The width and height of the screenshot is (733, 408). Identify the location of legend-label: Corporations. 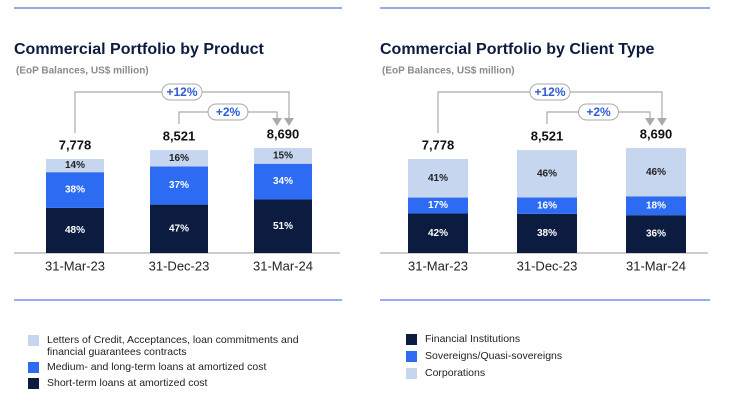
(455, 373).